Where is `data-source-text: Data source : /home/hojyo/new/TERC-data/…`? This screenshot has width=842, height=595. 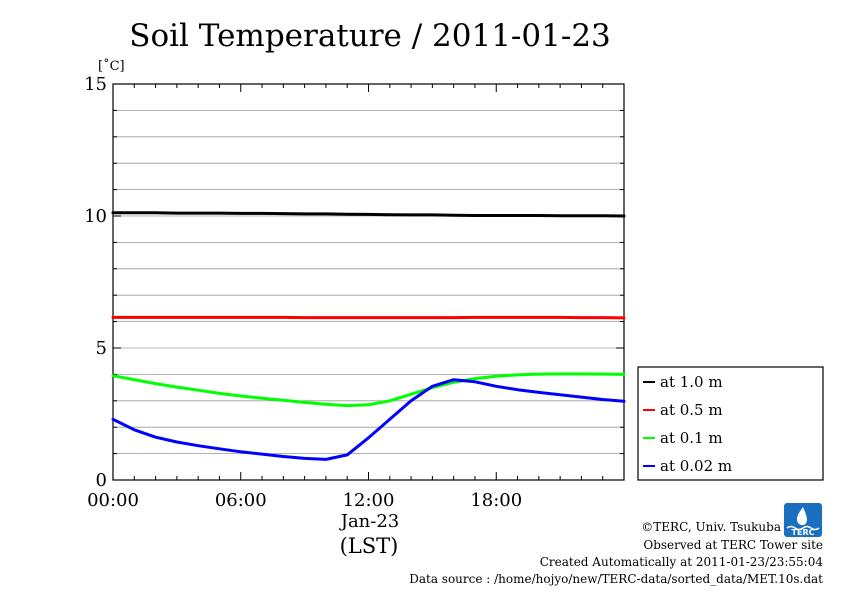 data-source-text: Data source : /home/hojyo/new/TERC-data/… is located at coordinates (616, 579).